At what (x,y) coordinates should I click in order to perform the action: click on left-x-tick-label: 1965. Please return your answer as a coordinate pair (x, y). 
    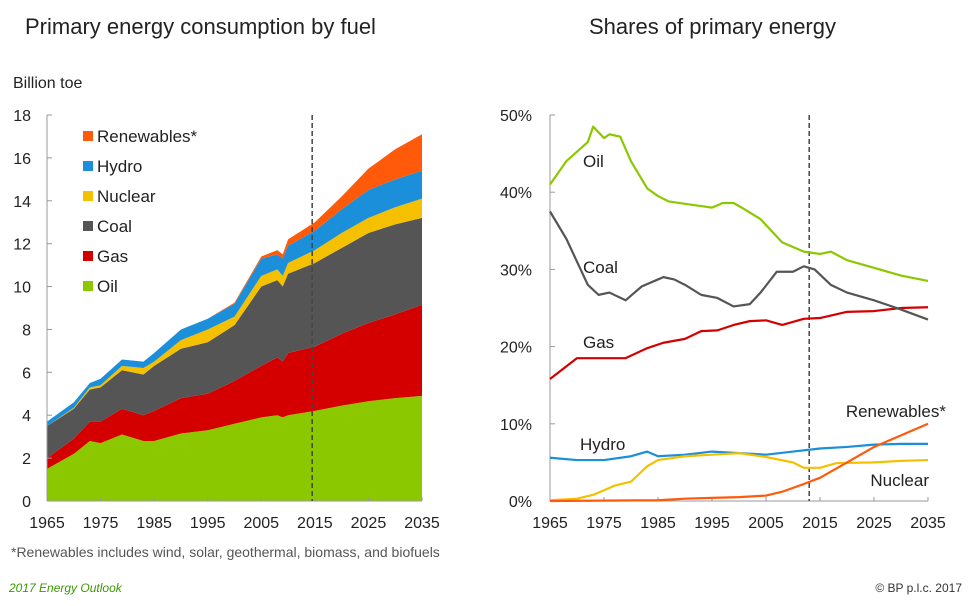
    Looking at the image, I should click on (47, 523).